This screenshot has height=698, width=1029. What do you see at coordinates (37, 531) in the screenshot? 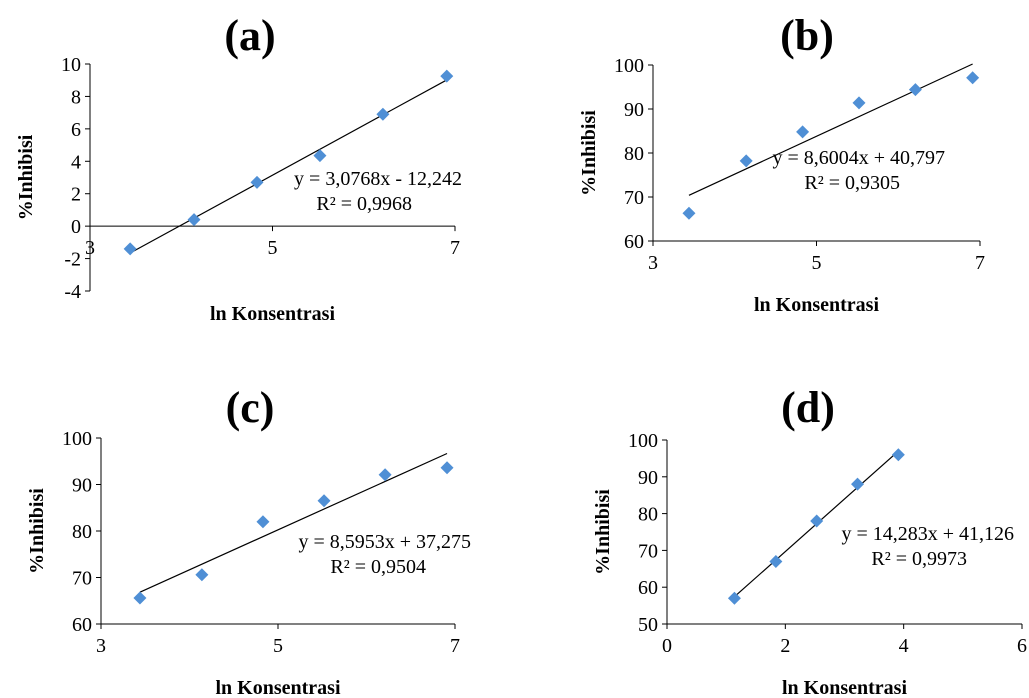
I see `panel-c-y-axis-title: %Inhibisi` at bounding box center [37, 531].